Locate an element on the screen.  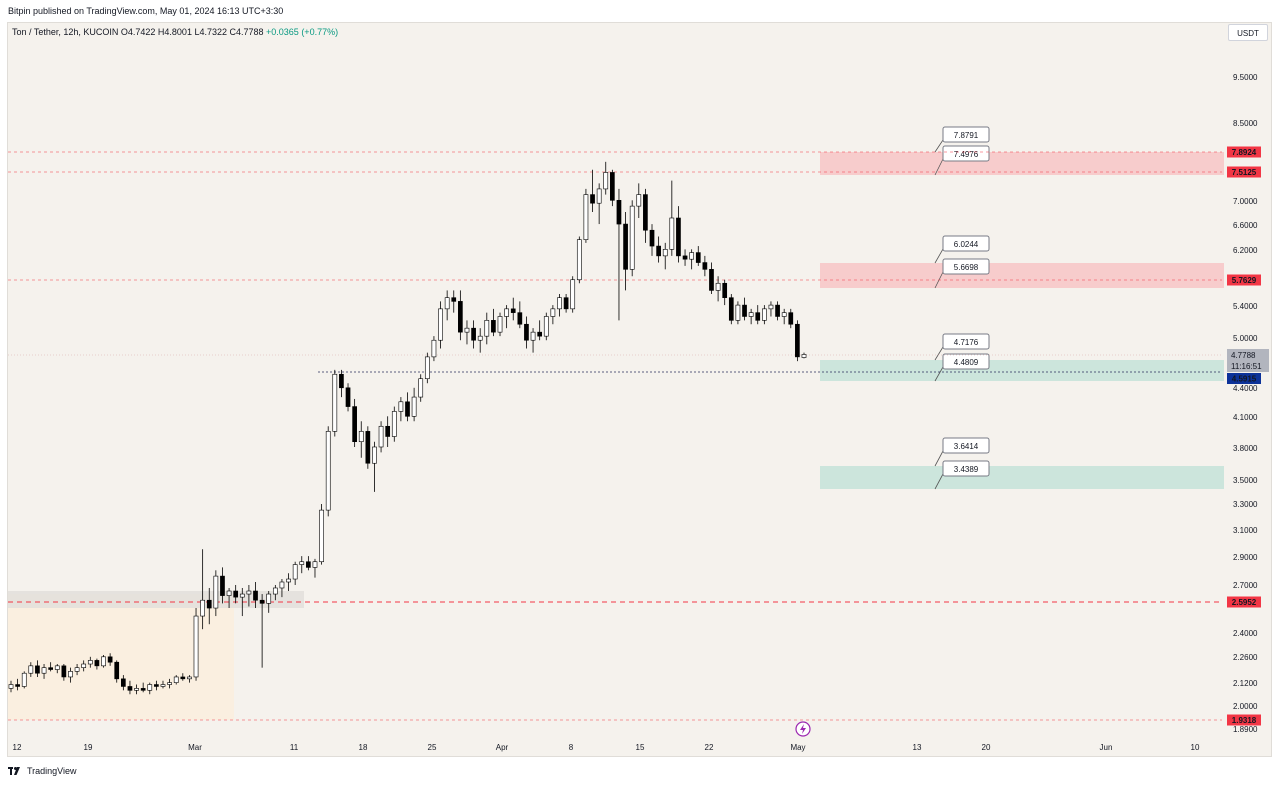
x-tick-label: 25 is located at coordinates (432, 747).